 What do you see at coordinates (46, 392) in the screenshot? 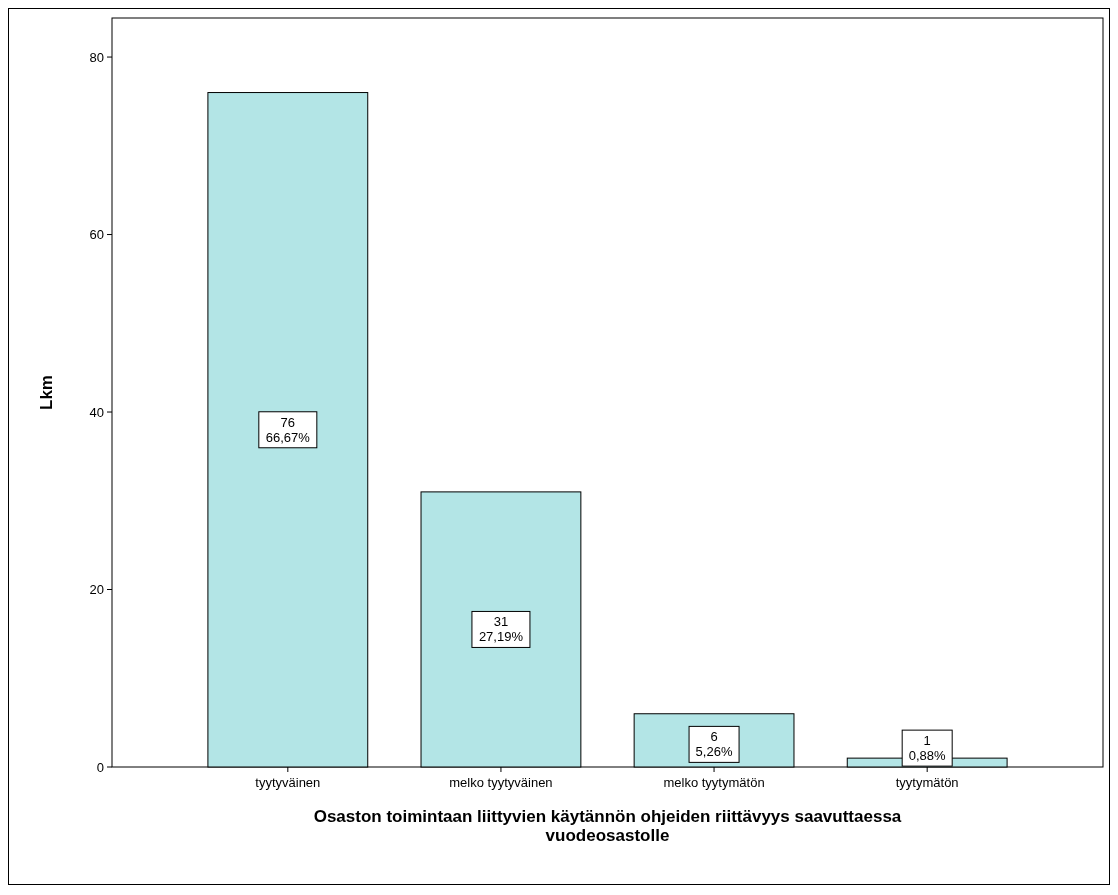
I see `y-axis-title: Lkm` at bounding box center [46, 392].